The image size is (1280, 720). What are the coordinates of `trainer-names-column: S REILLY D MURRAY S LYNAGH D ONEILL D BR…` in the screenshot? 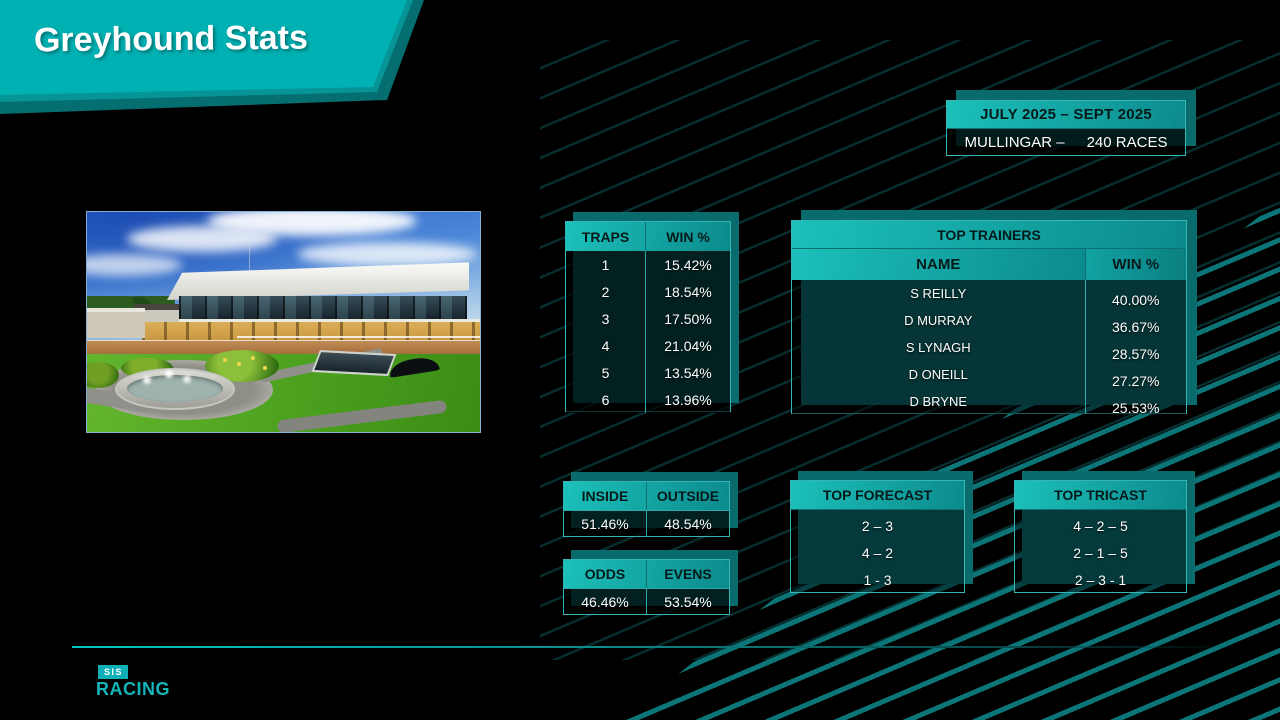 It's located at (938, 347).